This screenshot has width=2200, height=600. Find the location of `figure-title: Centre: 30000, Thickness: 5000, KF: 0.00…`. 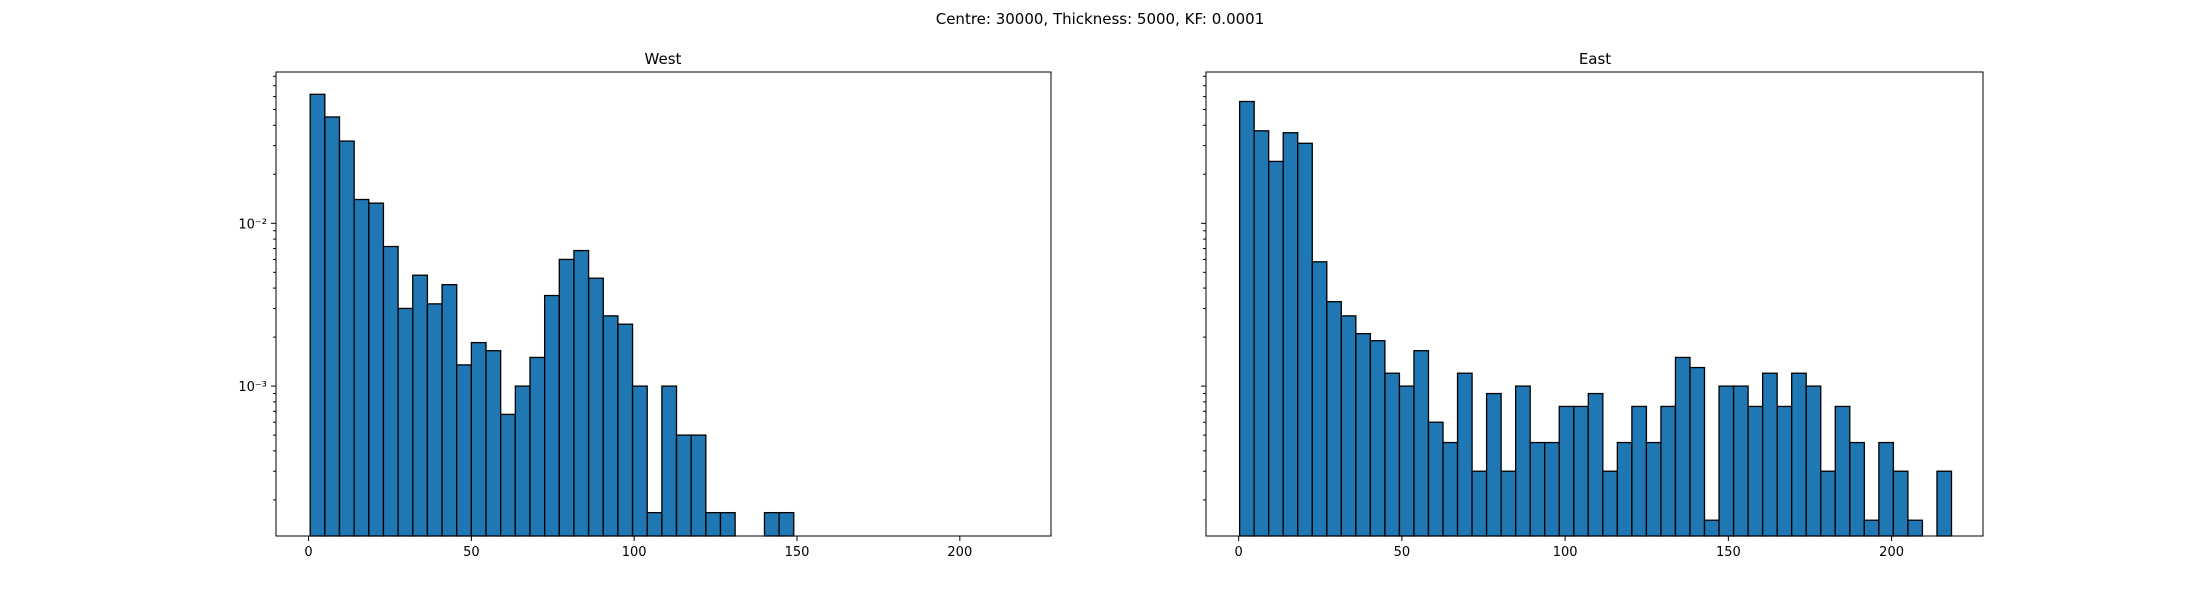

figure-title: Centre: 30000, Thickness: 5000, KF: 0.00… is located at coordinates (1100, 19).